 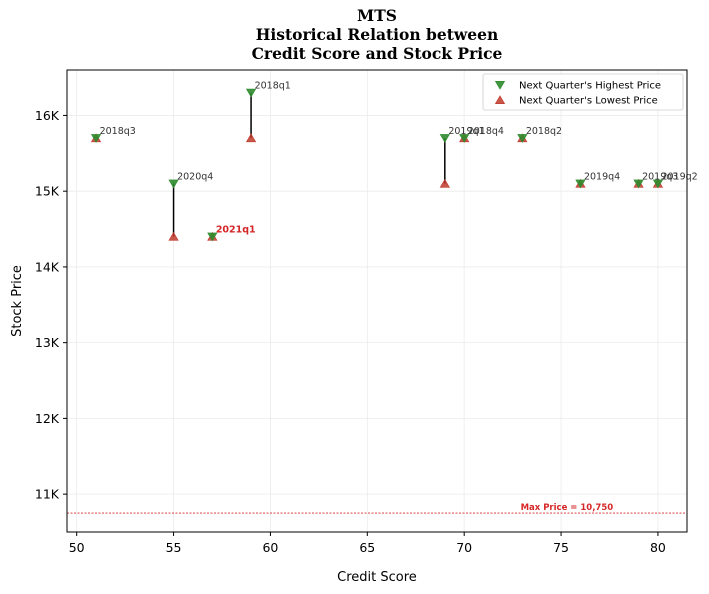 What do you see at coordinates (660, 177) in the screenshot?
I see `point-label-2019q3: 2019q3` at bounding box center [660, 177].